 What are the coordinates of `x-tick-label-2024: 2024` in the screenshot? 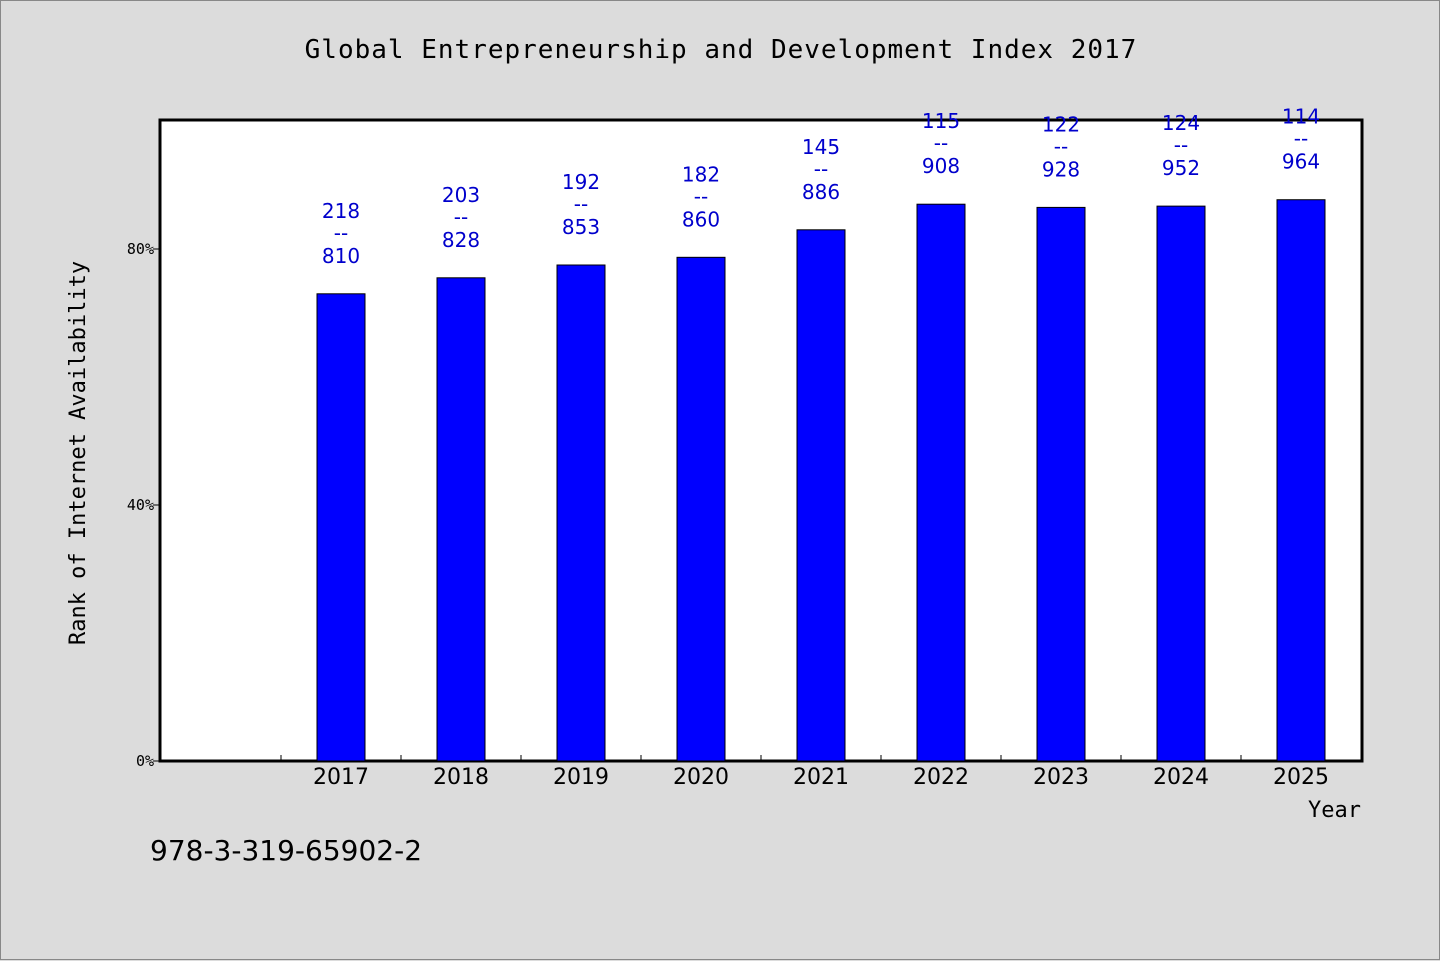 It's located at (1181, 777).